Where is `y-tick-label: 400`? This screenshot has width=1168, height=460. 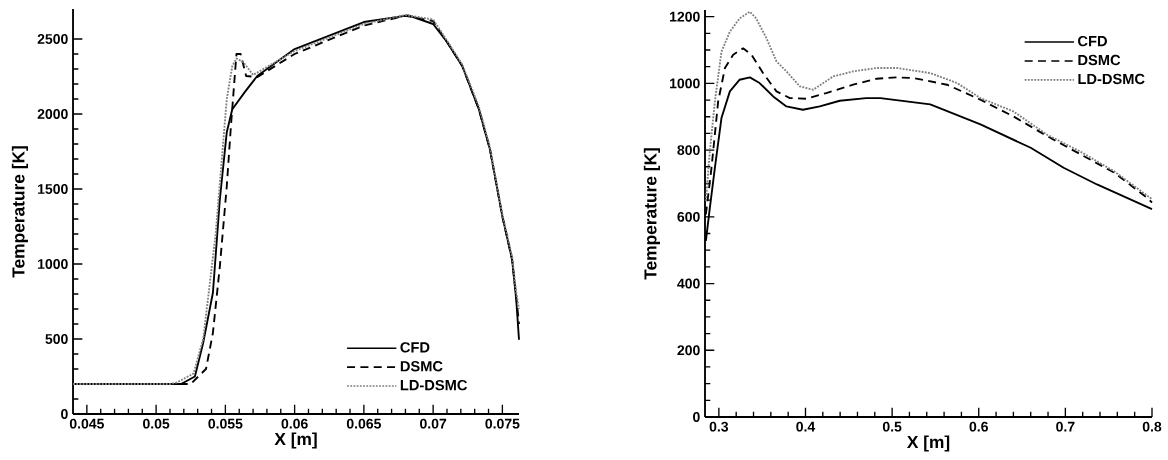 y-tick-label: 400 is located at coordinates (688, 283).